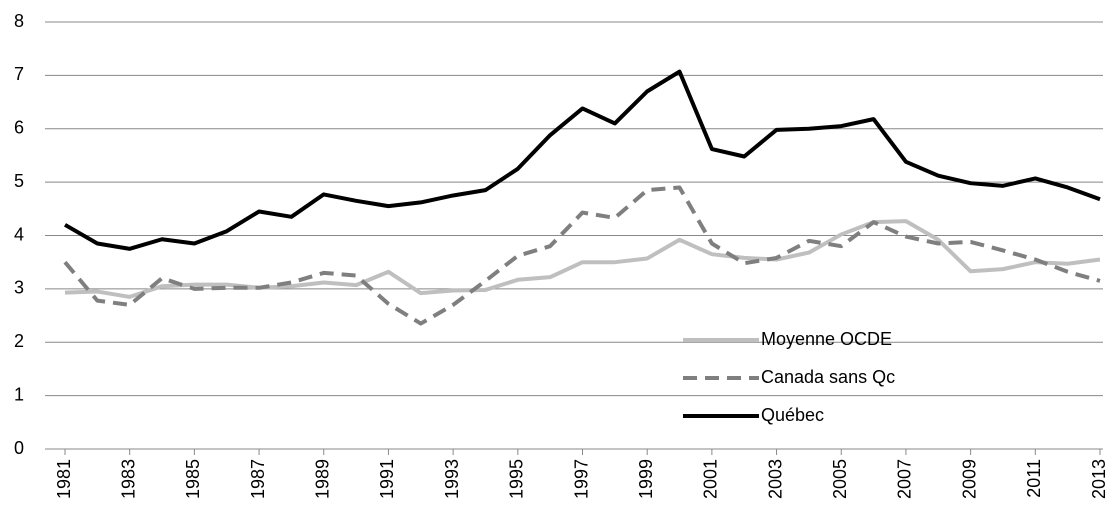 The image size is (1112, 518). Describe the element at coordinates (1034, 478) in the screenshot. I see `x-tick-label: 2011` at that location.